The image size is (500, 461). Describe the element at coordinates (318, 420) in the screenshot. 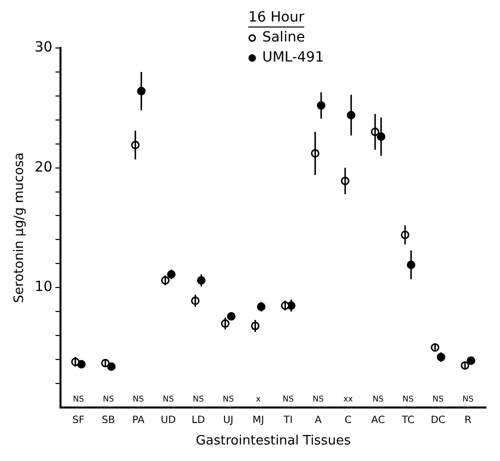

I see `x-tick-label: A` at that location.